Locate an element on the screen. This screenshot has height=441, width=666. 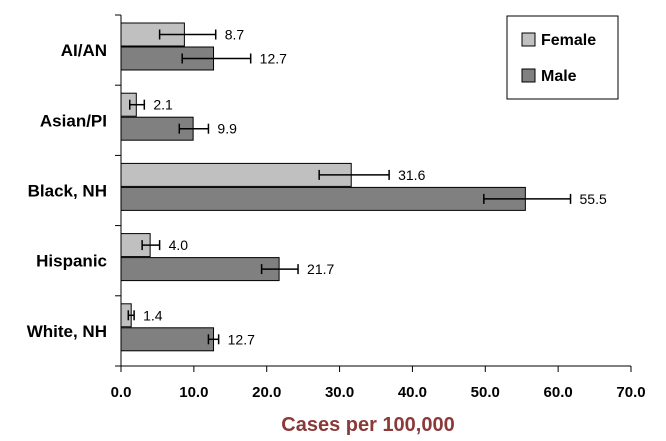
legend-swatch-female is located at coordinates (528, 39).